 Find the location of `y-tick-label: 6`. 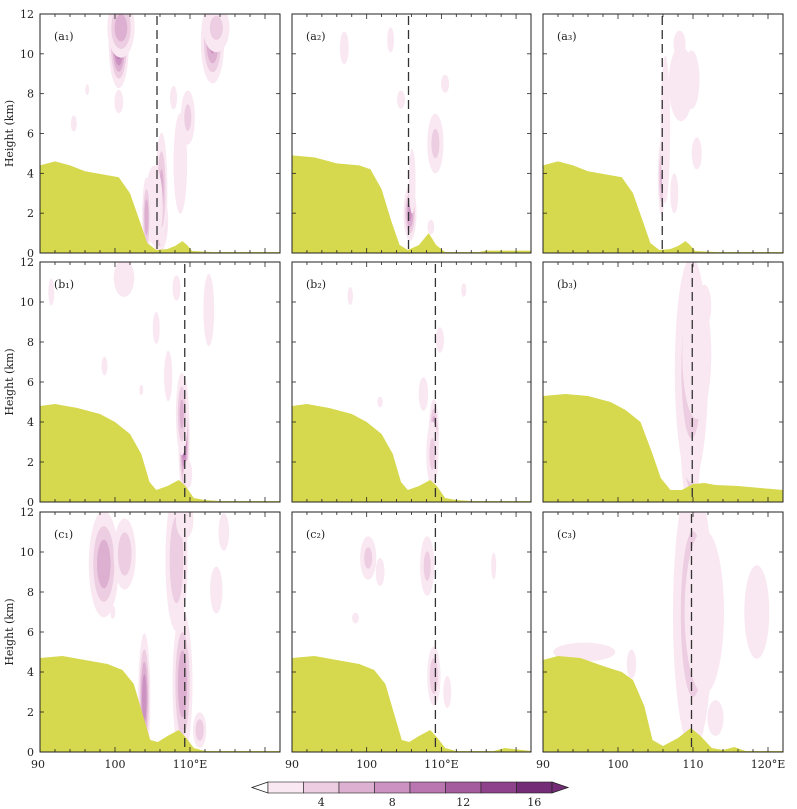

y-tick-label: 6 is located at coordinates (30, 382).